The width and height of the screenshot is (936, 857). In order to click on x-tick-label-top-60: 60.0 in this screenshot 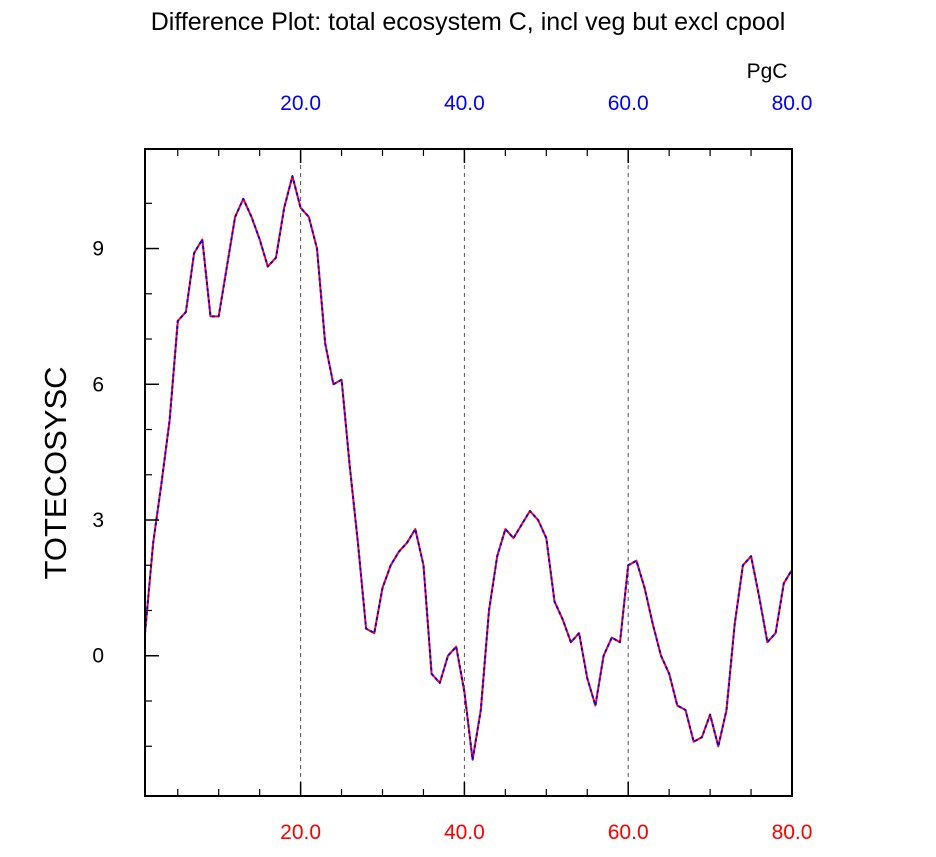, I will do `click(628, 103)`.